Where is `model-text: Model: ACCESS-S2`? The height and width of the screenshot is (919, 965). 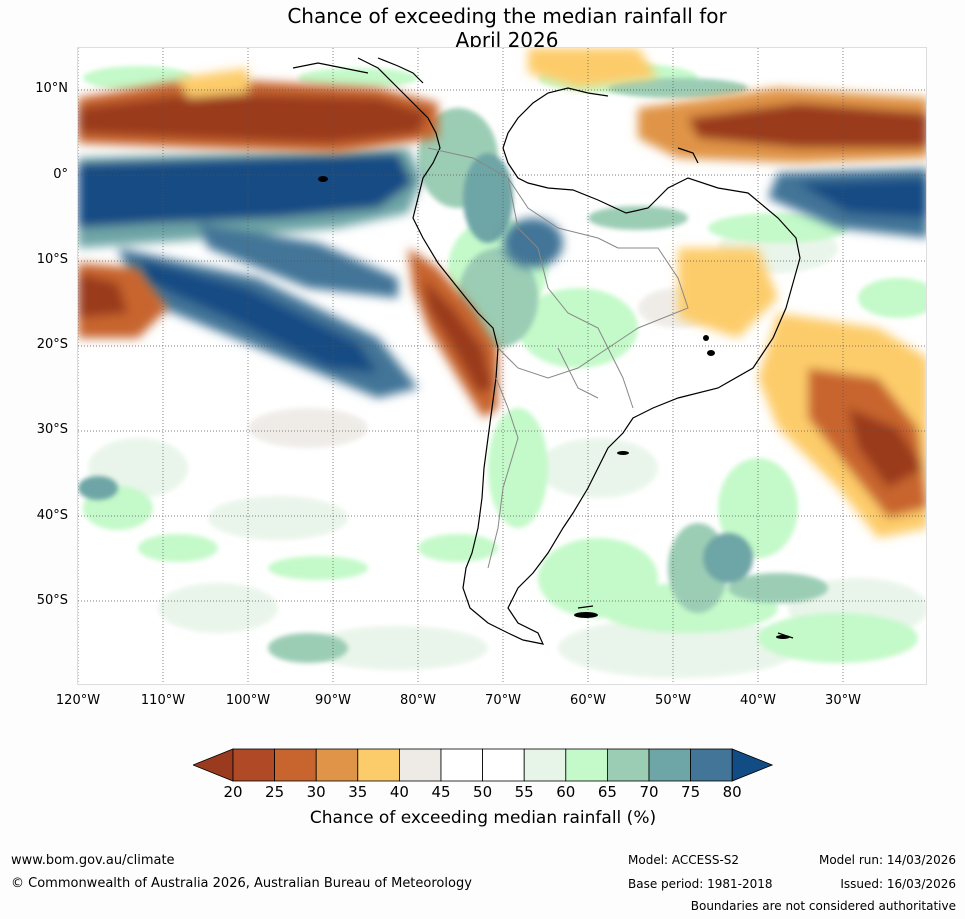
model-text: Model: ACCESS-S2 is located at coordinates (684, 860).